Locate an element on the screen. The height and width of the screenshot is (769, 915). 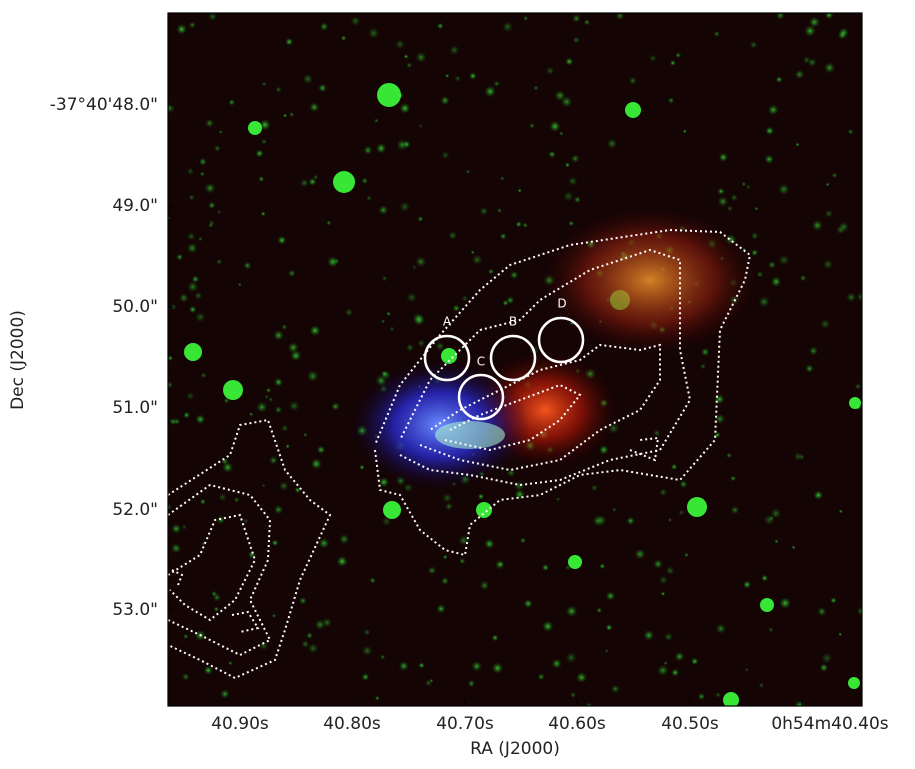
y-tick-label: 50.0" is located at coordinates (135, 307).